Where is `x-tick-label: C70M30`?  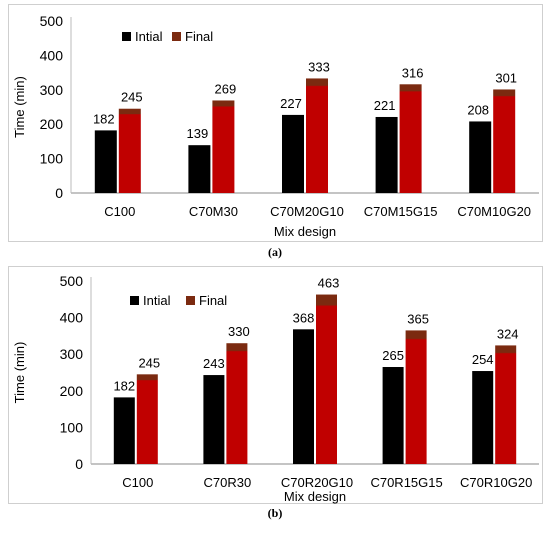
x-tick-label: C70M30 is located at coordinates (213, 211).